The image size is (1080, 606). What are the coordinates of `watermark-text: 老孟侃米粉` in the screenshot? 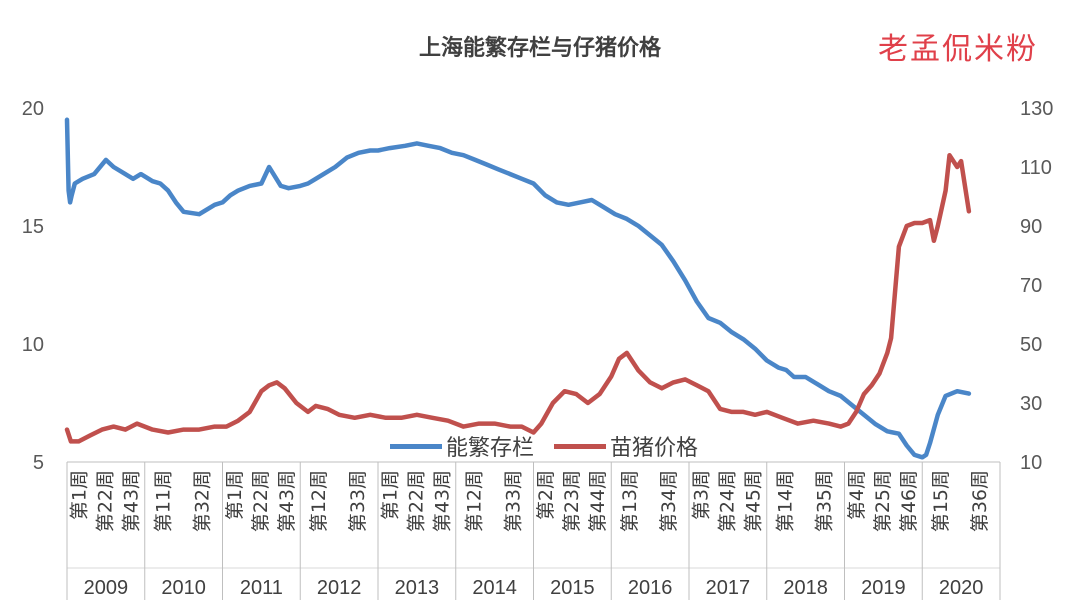 It's located at (958, 49).